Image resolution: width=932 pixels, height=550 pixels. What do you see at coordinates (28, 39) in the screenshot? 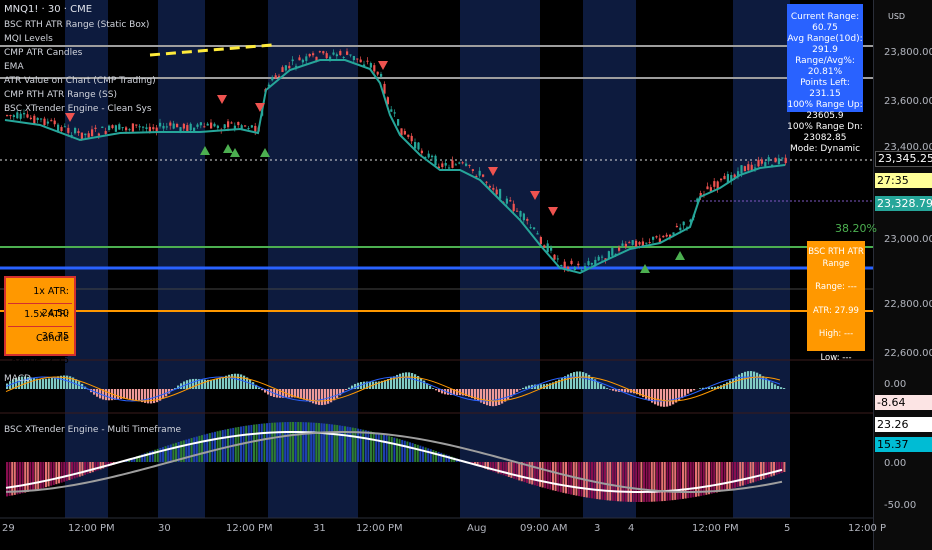
I see `indicator-label: MQI Levels` at bounding box center [28, 39].